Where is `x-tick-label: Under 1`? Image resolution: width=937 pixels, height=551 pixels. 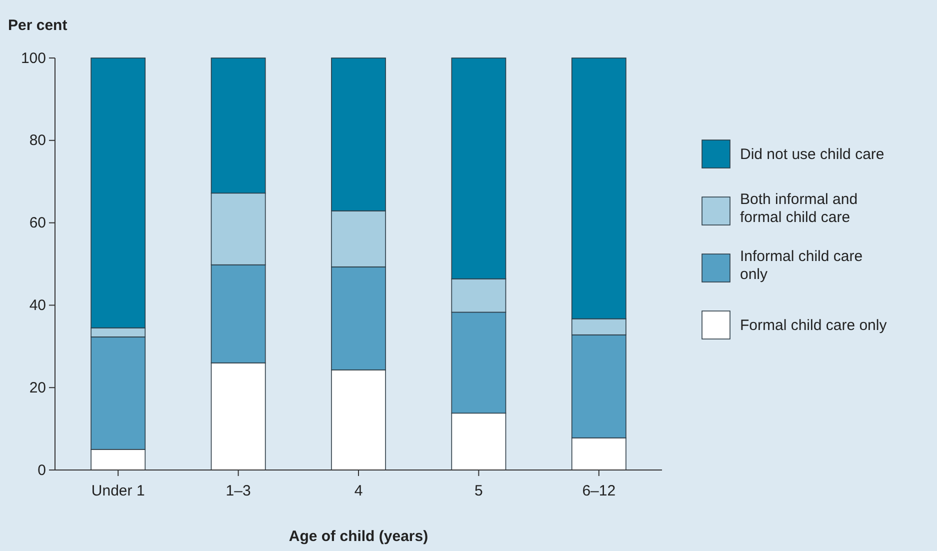 x-tick-label: Under 1 is located at coordinates (118, 491).